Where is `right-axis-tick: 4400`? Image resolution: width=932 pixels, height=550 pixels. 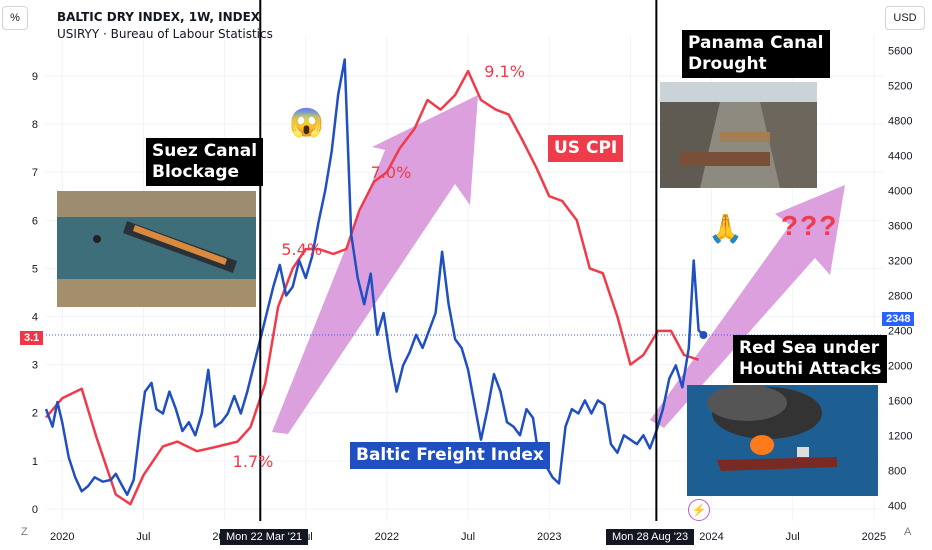
right-axis-tick: 4400 is located at coordinates (900, 157).